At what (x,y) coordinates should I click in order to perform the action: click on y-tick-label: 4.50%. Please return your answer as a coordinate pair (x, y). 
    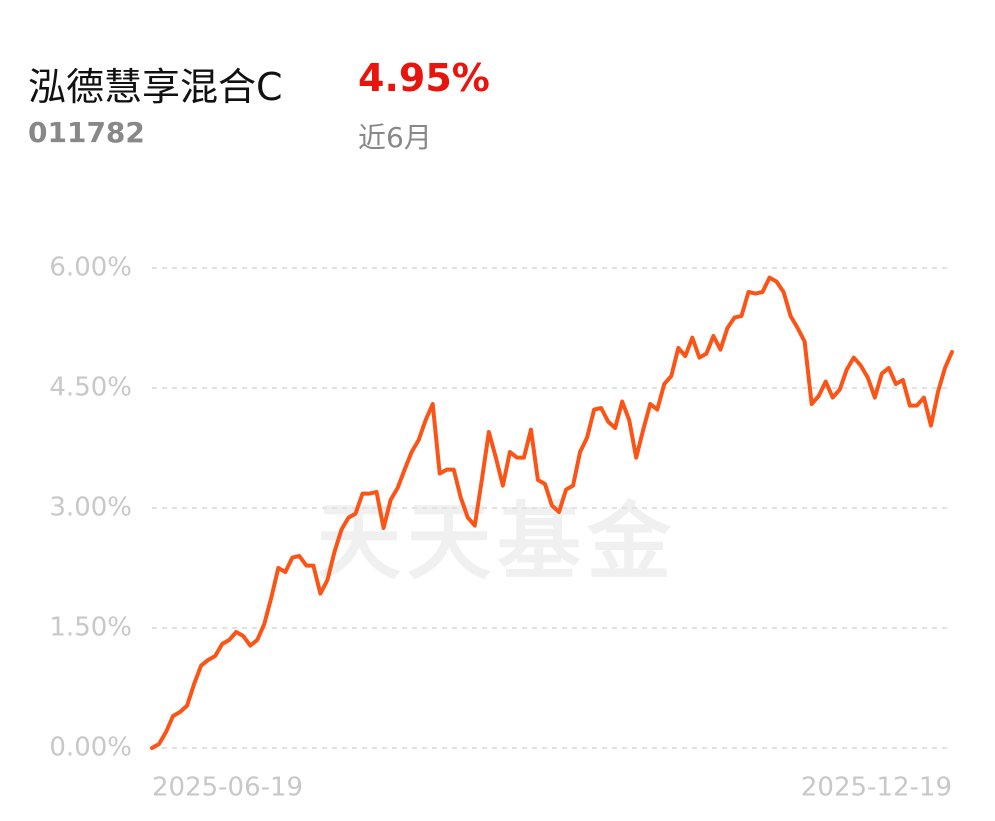
    Looking at the image, I should click on (90, 388).